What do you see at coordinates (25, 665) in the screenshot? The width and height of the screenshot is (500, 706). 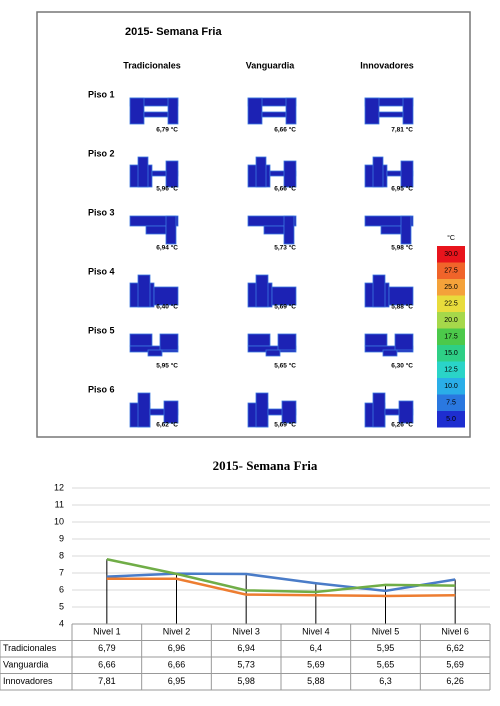 I see `legend-label: Vanguardia` at bounding box center [25, 665].